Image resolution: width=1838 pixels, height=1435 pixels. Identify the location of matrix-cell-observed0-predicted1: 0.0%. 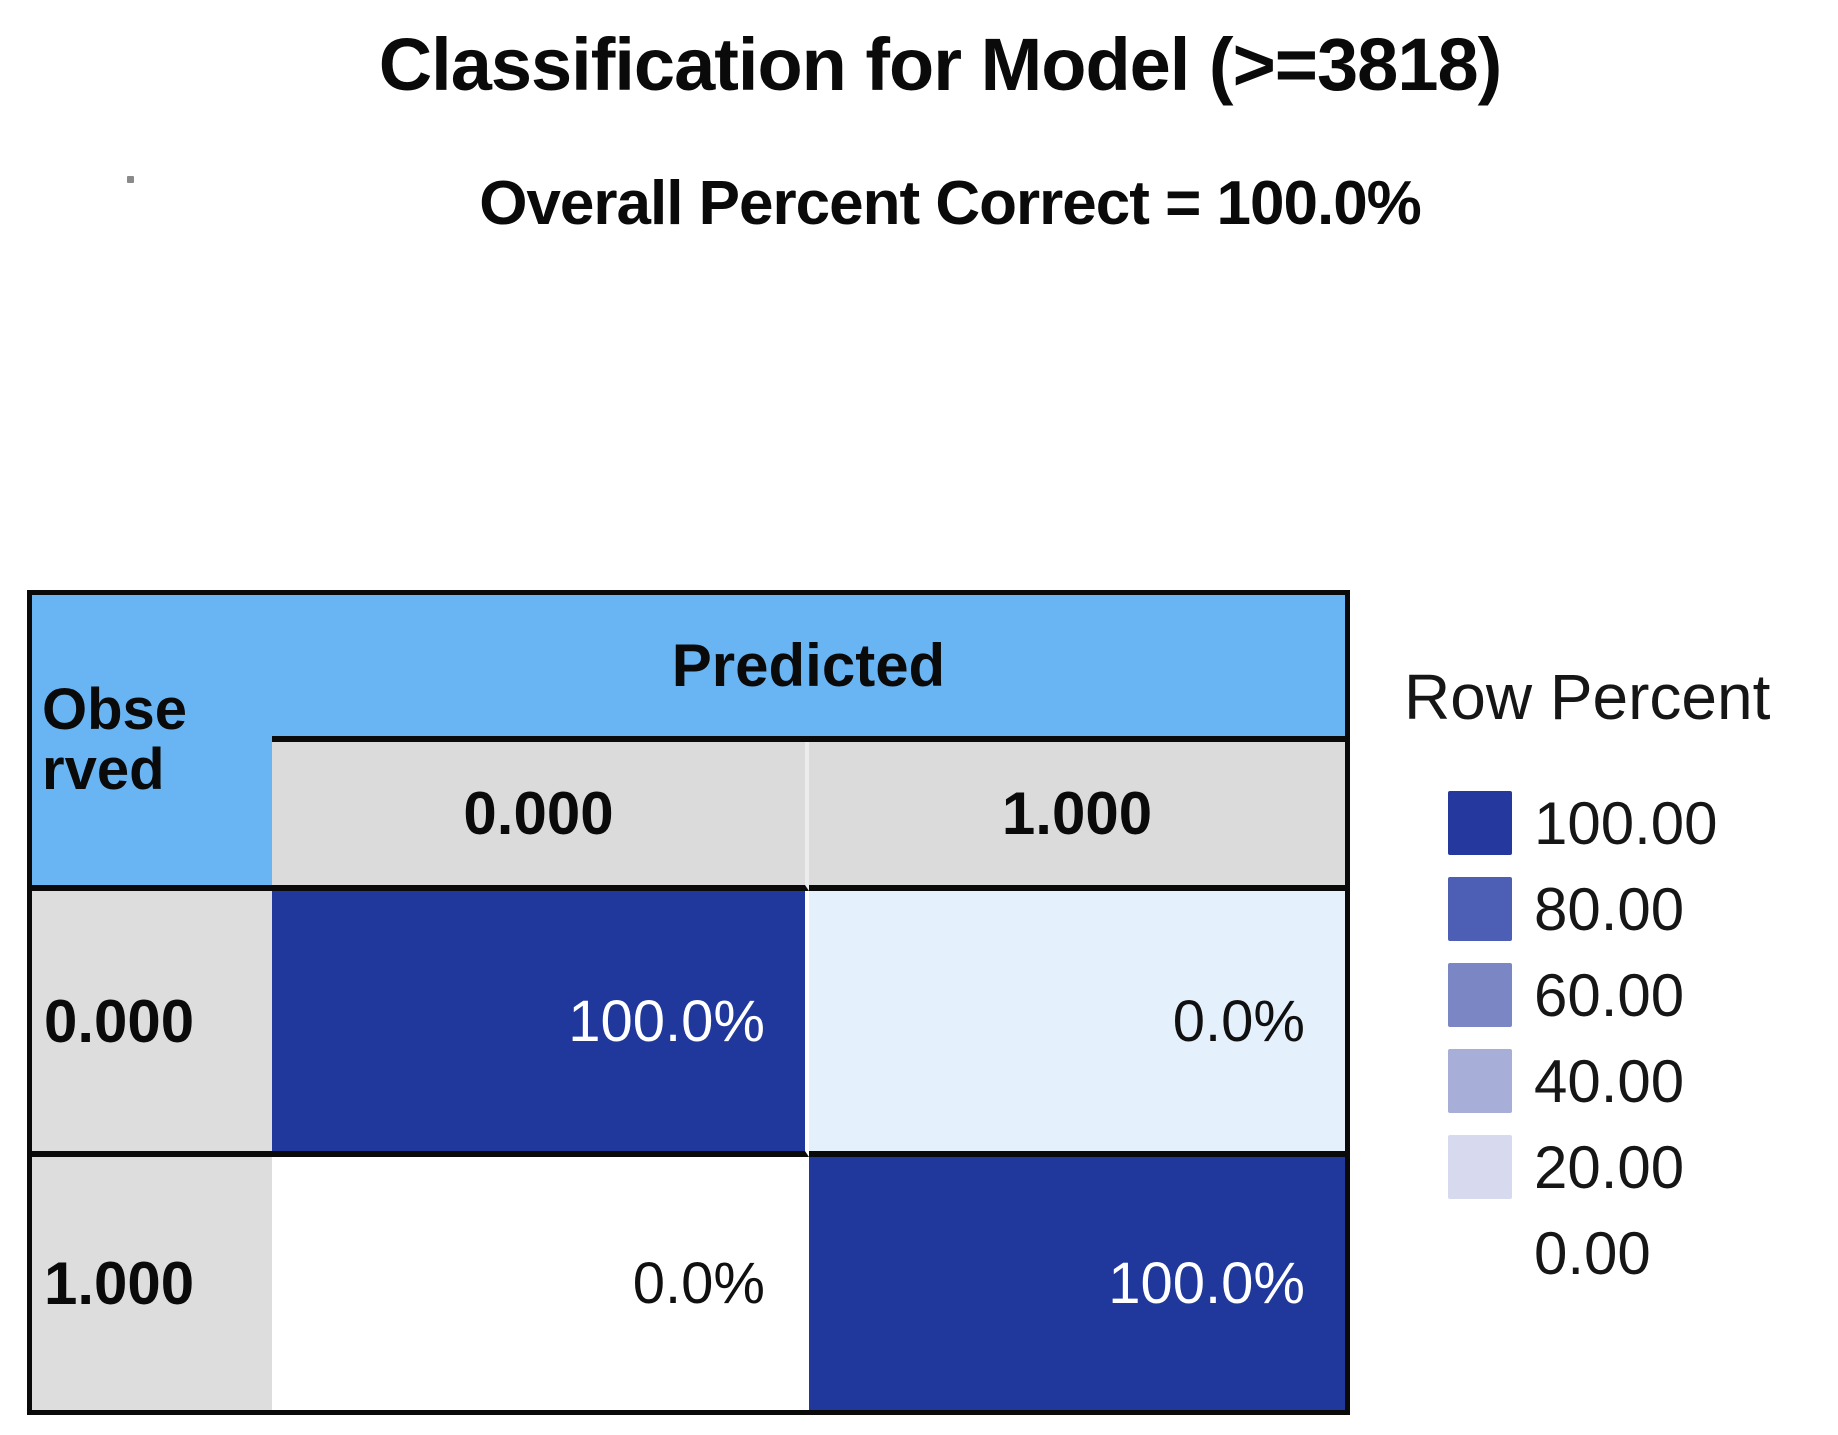
(1077, 1024).